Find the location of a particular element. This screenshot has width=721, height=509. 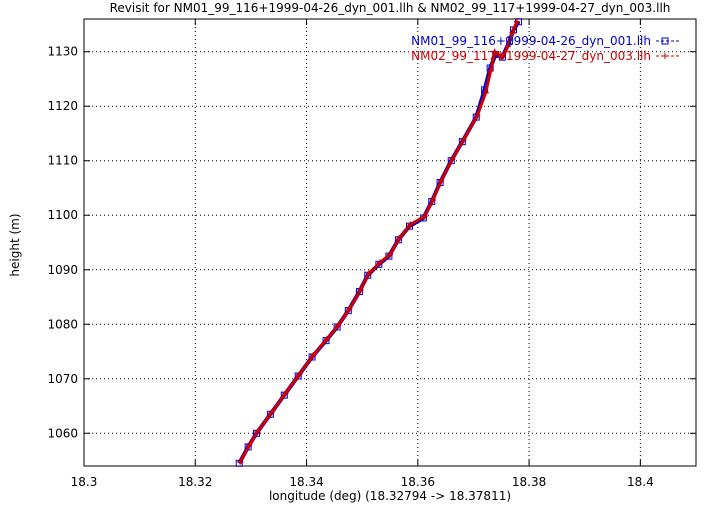

y-tick-label: 1110 is located at coordinates (62, 161).